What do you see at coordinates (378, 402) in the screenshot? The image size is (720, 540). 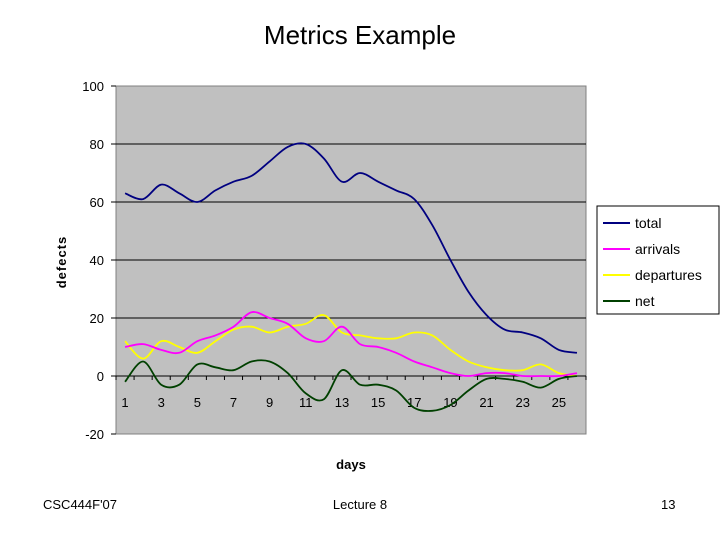 I see `x-tick-label: 15` at bounding box center [378, 402].